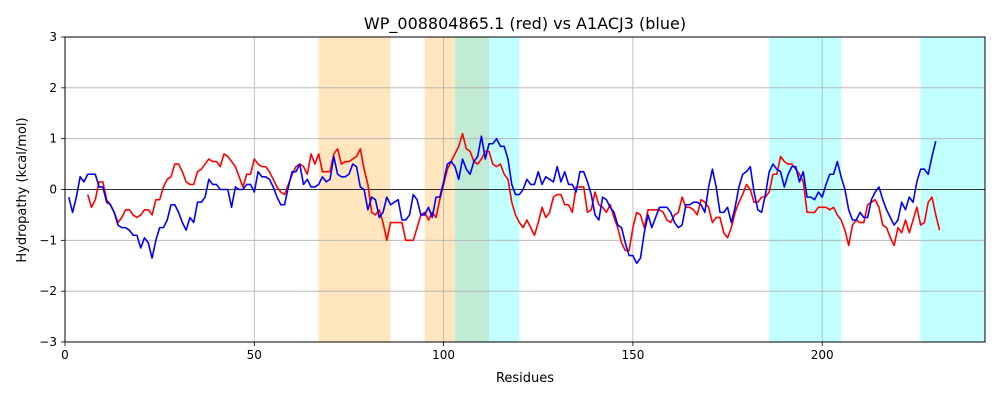 Image resolution: width=1000 pixels, height=404 pixels. Describe the element at coordinates (65, 355) in the screenshot. I see `x-tick-label: 0` at that location.